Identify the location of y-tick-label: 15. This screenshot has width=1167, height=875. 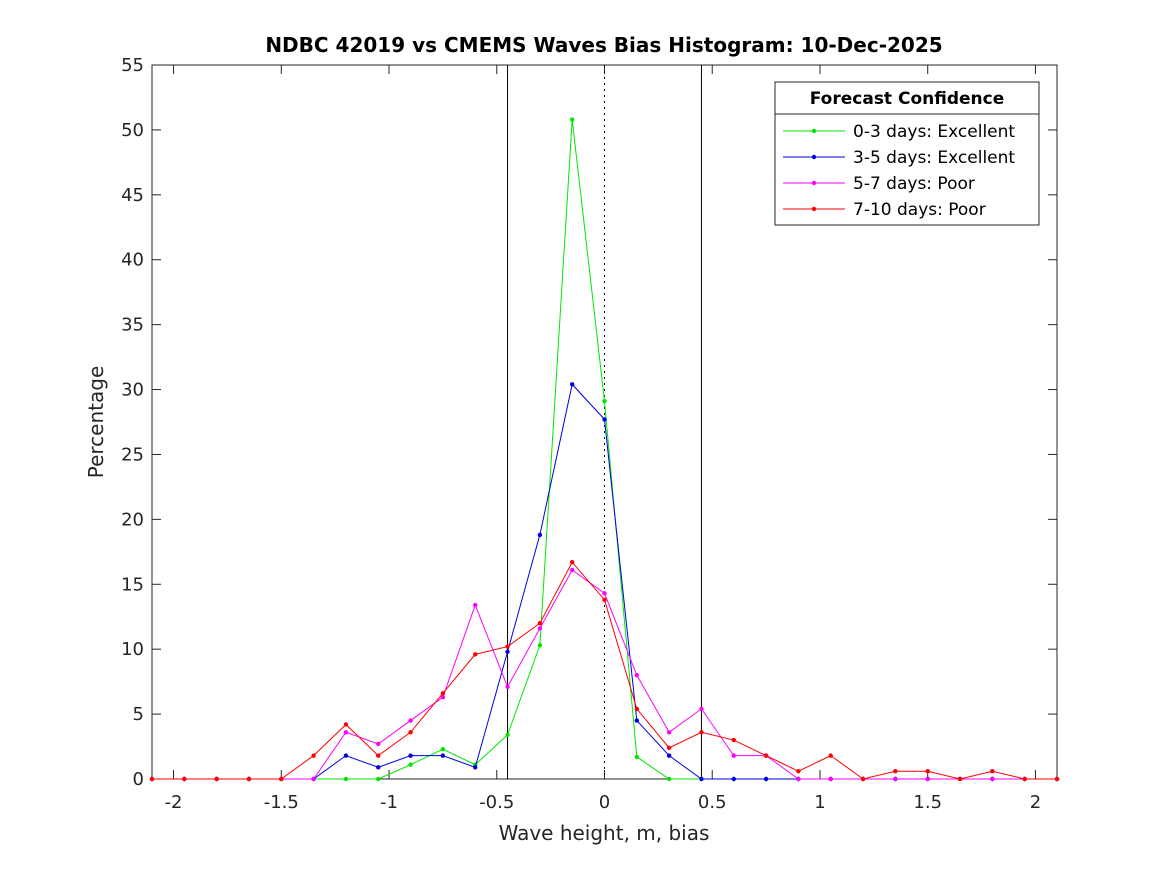
(132, 584).